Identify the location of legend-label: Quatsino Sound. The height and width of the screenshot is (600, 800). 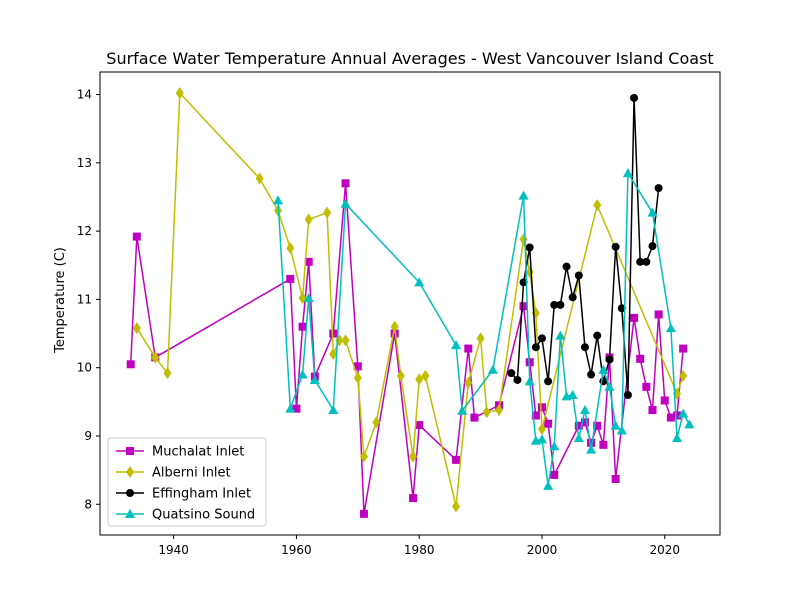
(203, 515).